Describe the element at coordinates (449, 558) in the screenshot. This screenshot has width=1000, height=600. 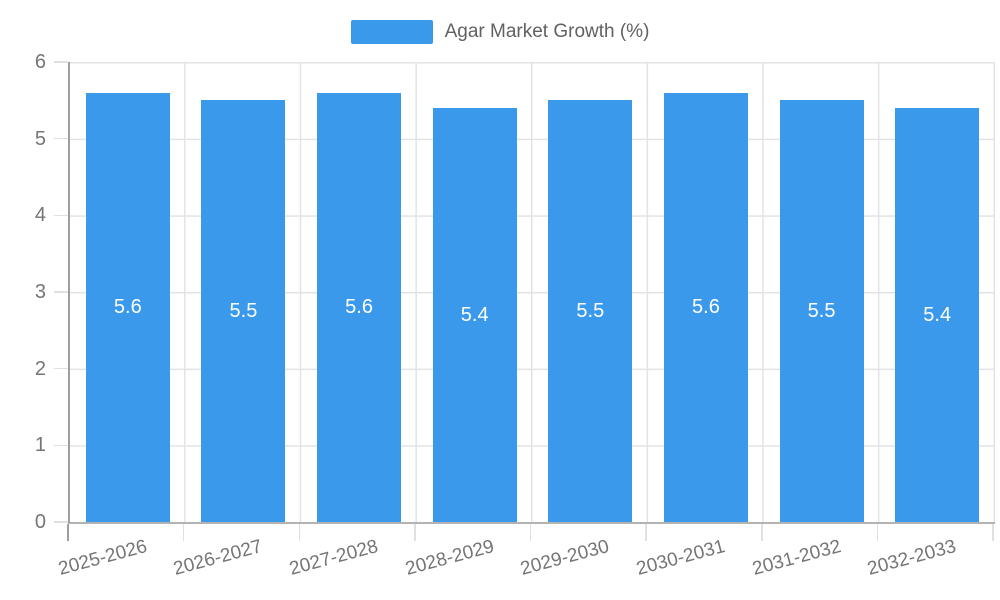
I see `x-axis-label-2028-2029: 2028-2029` at that location.